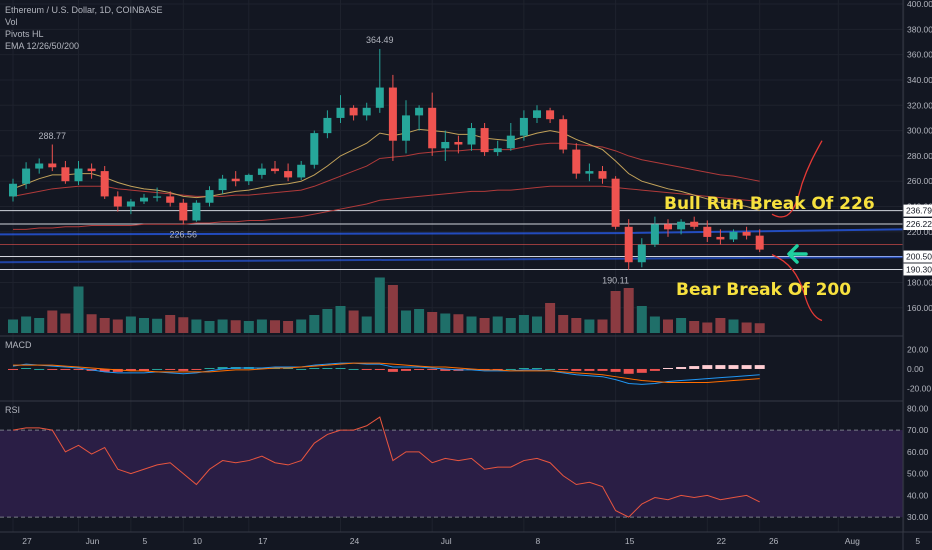 This screenshot has height=550, width=932. Describe the element at coordinates (452, 232) in the screenshot. I see `support-line-upper` at that location.